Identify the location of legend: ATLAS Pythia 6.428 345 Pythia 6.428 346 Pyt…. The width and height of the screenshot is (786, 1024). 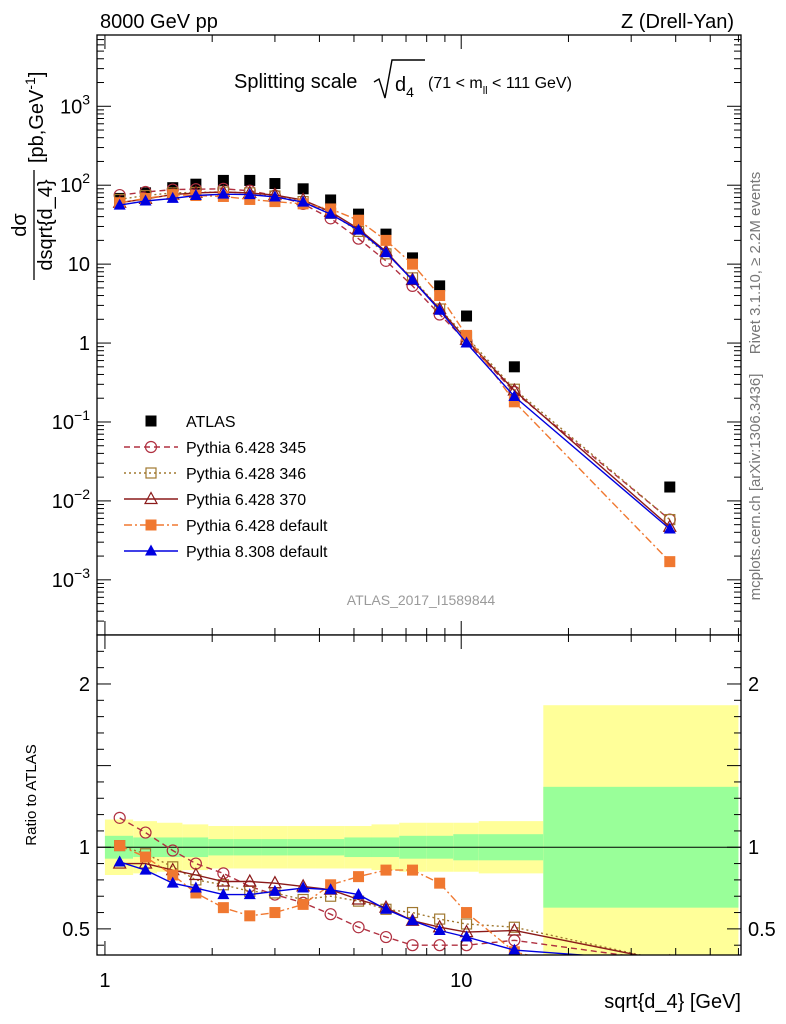
(226, 487).